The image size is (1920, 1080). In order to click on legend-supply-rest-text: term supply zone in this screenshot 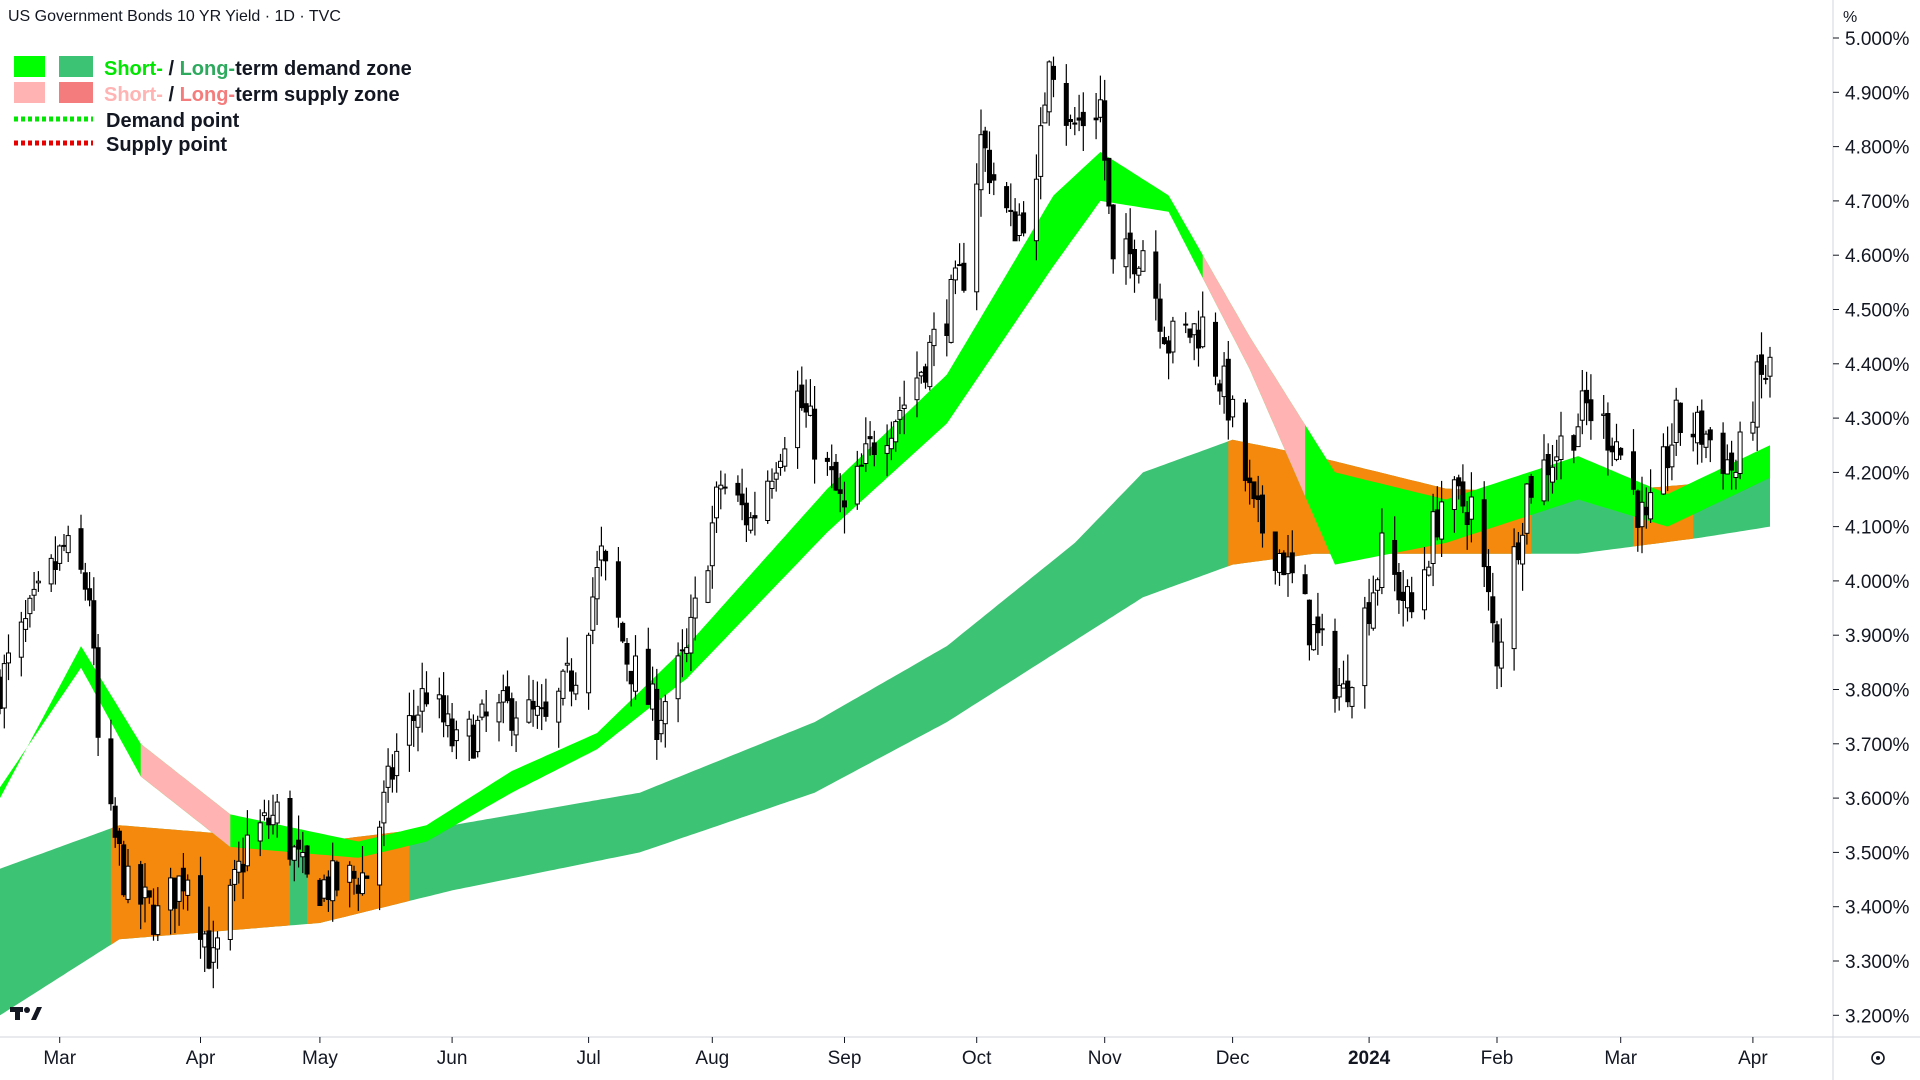, I will do `click(317, 95)`.